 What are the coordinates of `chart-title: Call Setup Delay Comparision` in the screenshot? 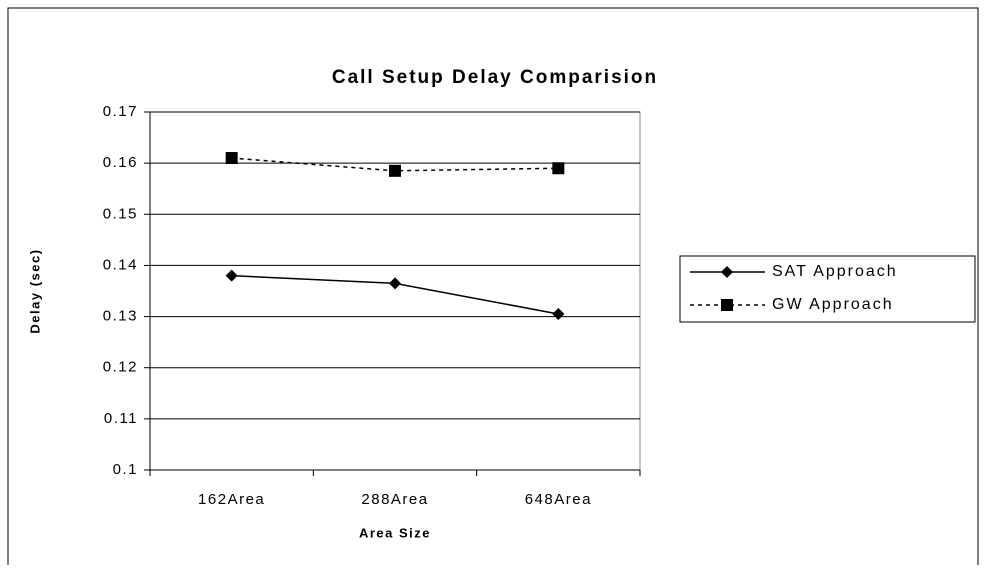 It's located at (495, 77).